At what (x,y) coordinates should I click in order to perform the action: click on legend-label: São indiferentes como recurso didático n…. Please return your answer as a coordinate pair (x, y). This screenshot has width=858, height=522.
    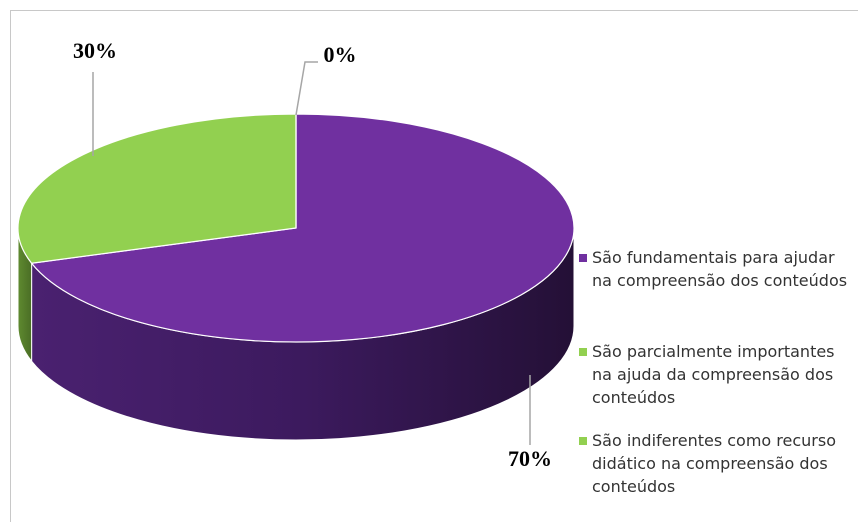
    Looking at the image, I should click on (714, 463).